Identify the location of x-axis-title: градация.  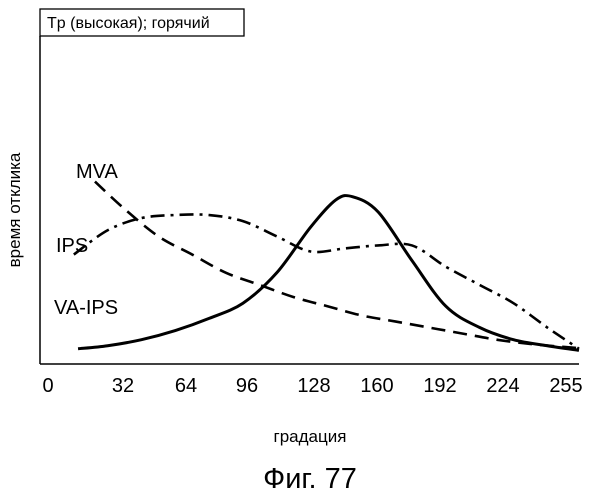
(310, 436).